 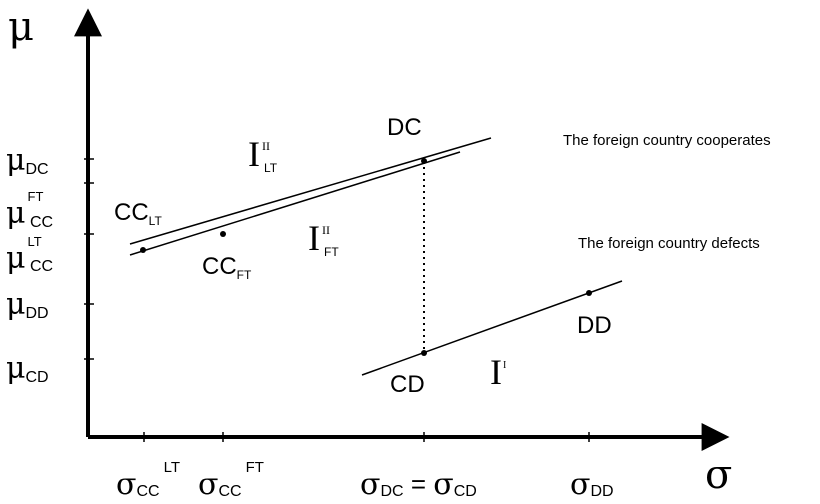 What do you see at coordinates (29, 255) in the screenshot?
I see `y-label-mu-lt-cc: μ LT CC` at bounding box center [29, 255].